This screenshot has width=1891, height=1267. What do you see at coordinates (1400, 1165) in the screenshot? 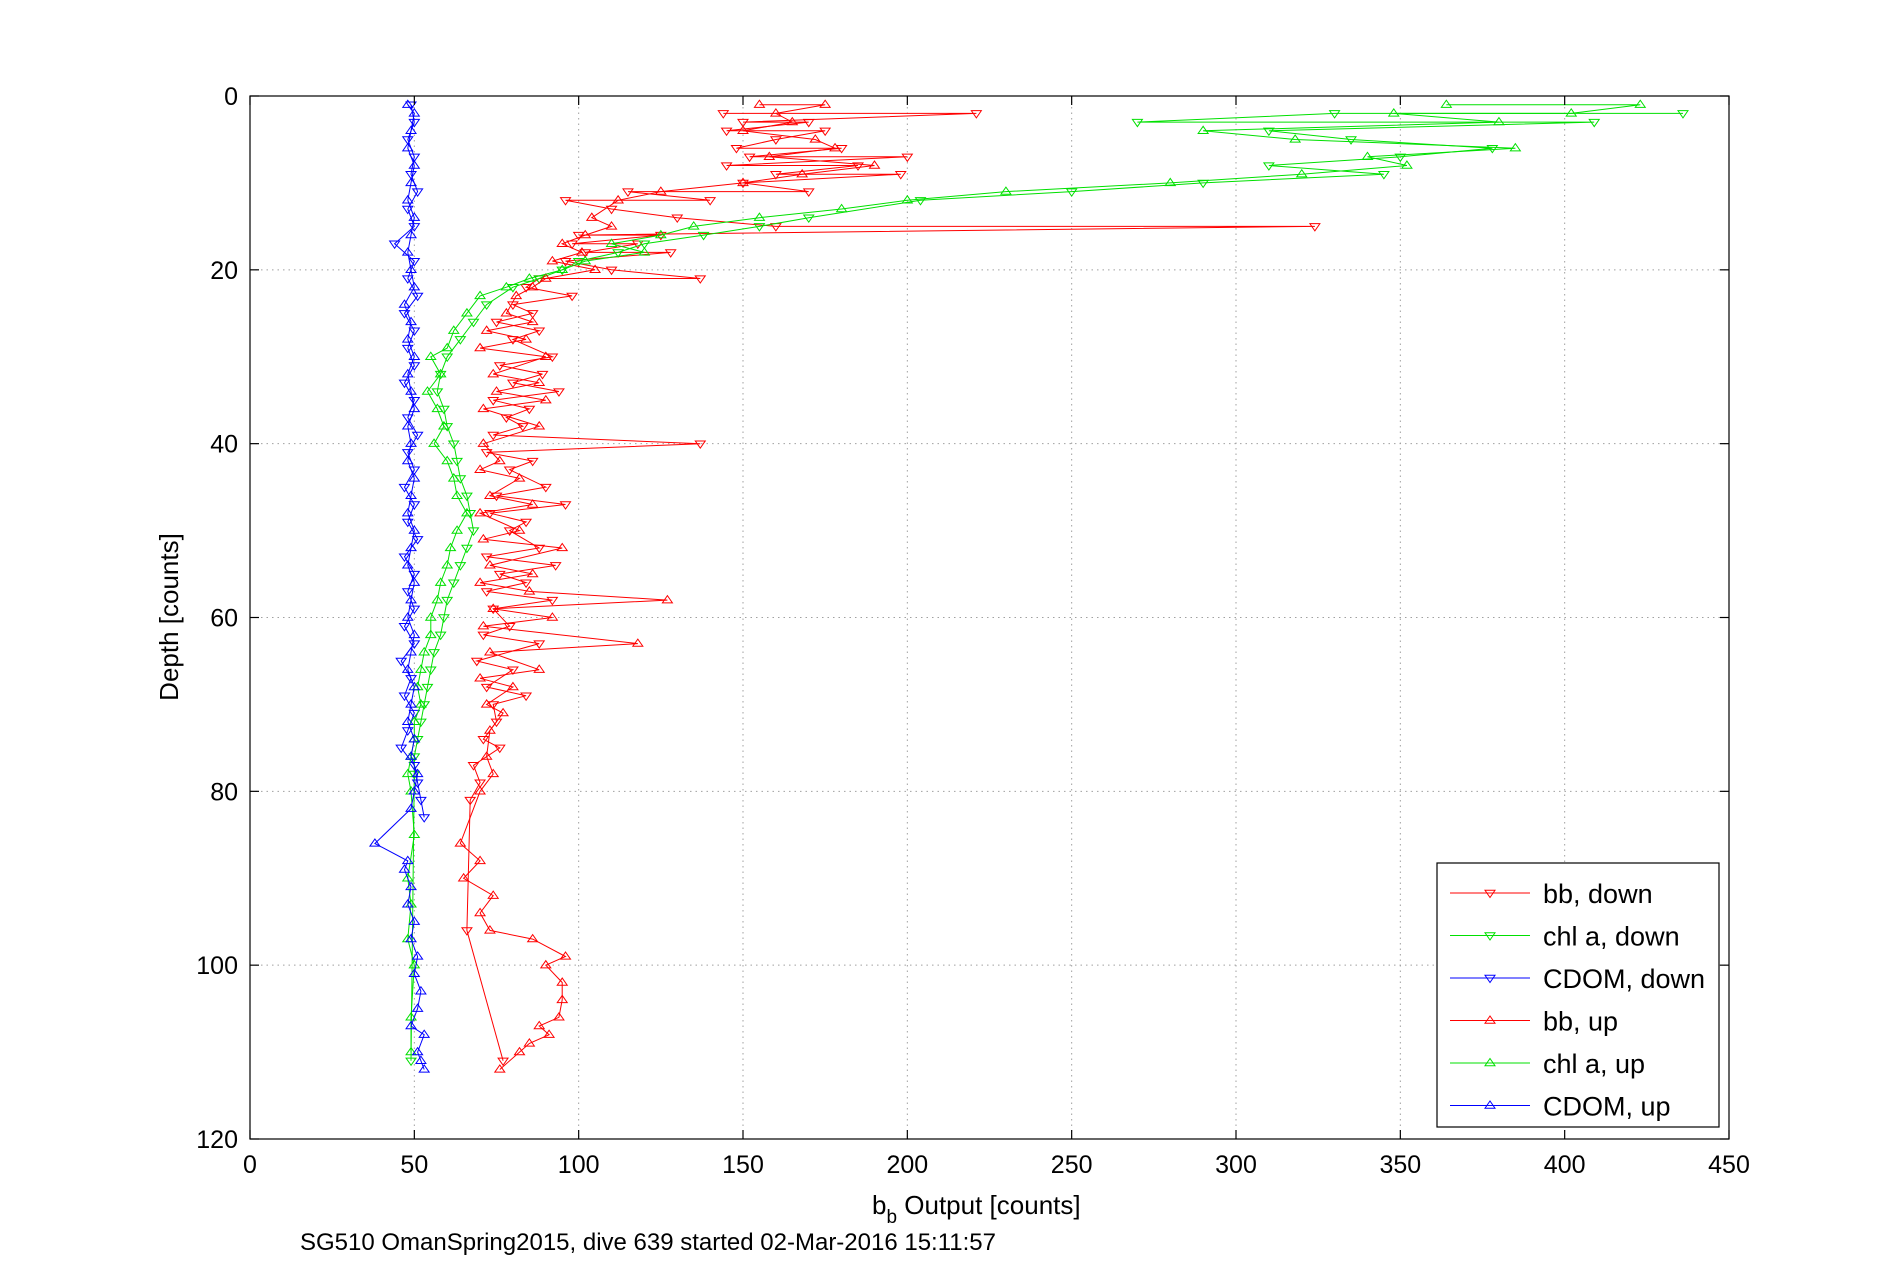
I see `x-tick-label-7: 350` at bounding box center [1400, 1165].